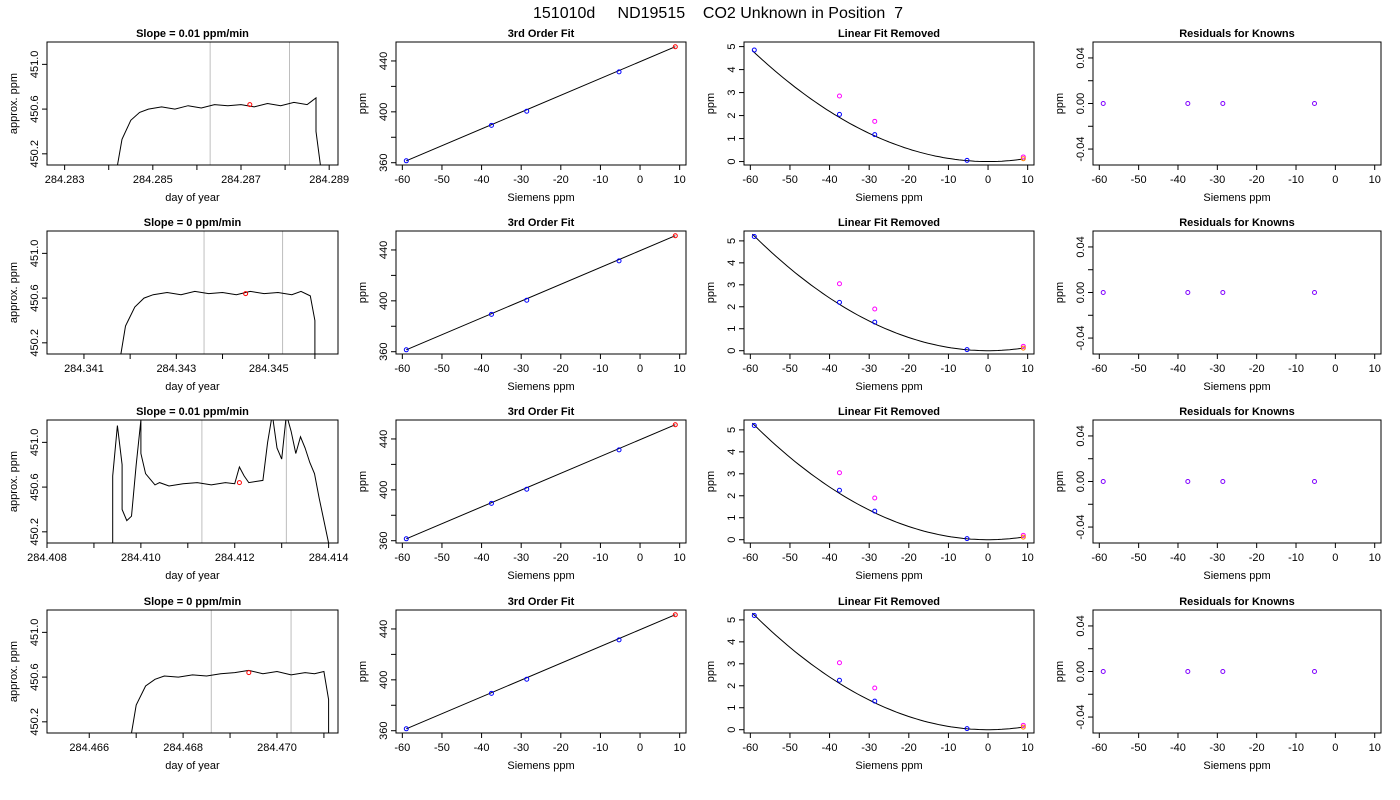 Image resolution: width=1400 pixels, height=800 pixels. I want to click on panel-title: Slope = 0 ppm/min, so click(193, 223).